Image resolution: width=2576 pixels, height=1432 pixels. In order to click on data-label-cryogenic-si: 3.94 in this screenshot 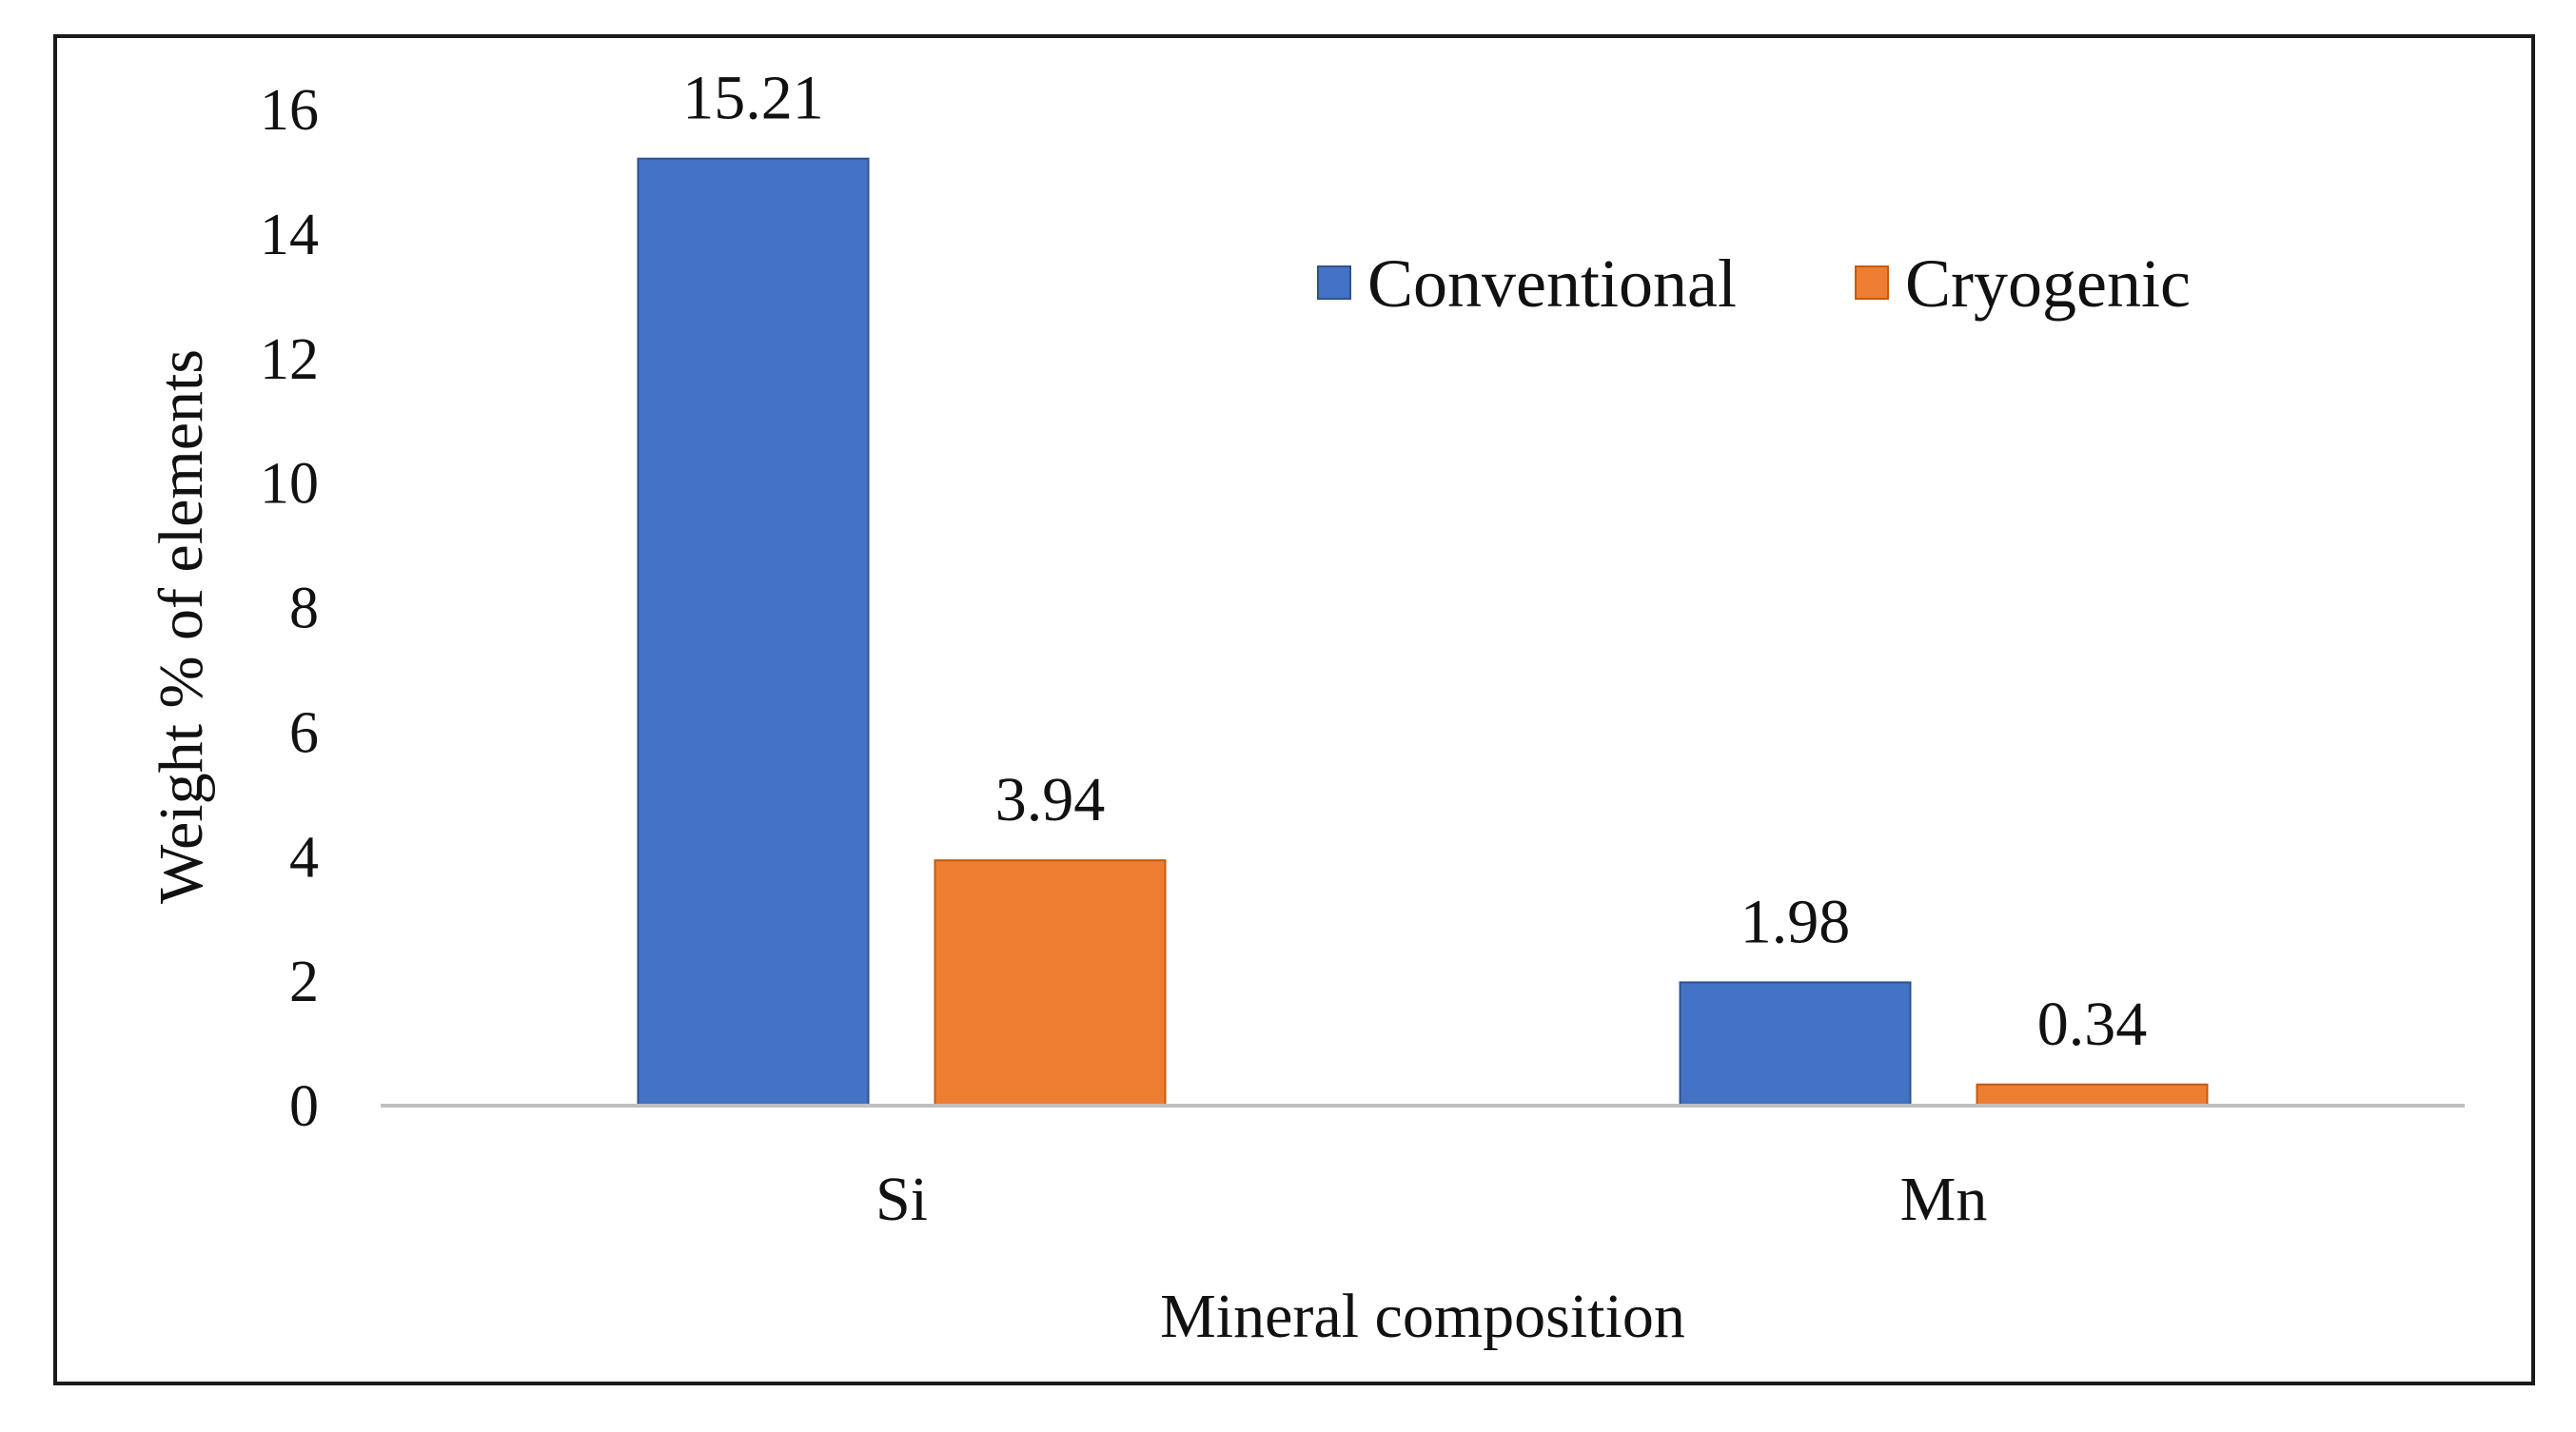, I will do `click(1050, 799)`.